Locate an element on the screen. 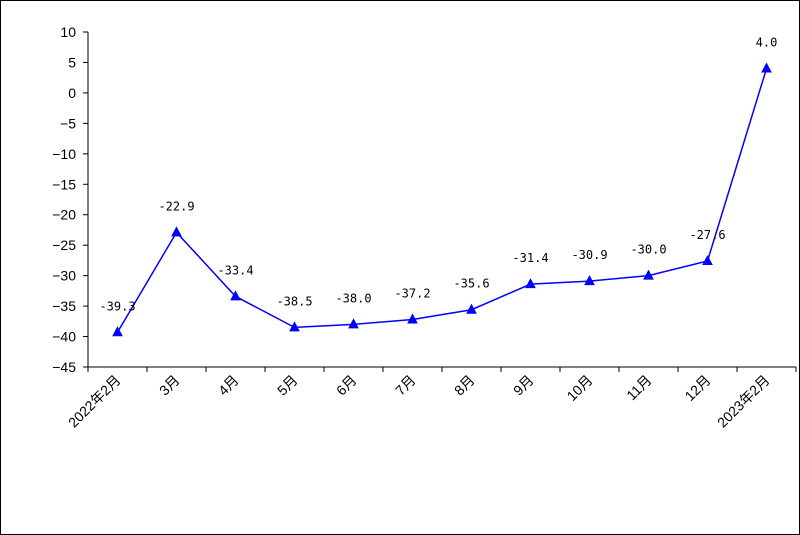 This screenshot has height=535, width=800. data-label: -33.4 is located at coordinates (235, 270).